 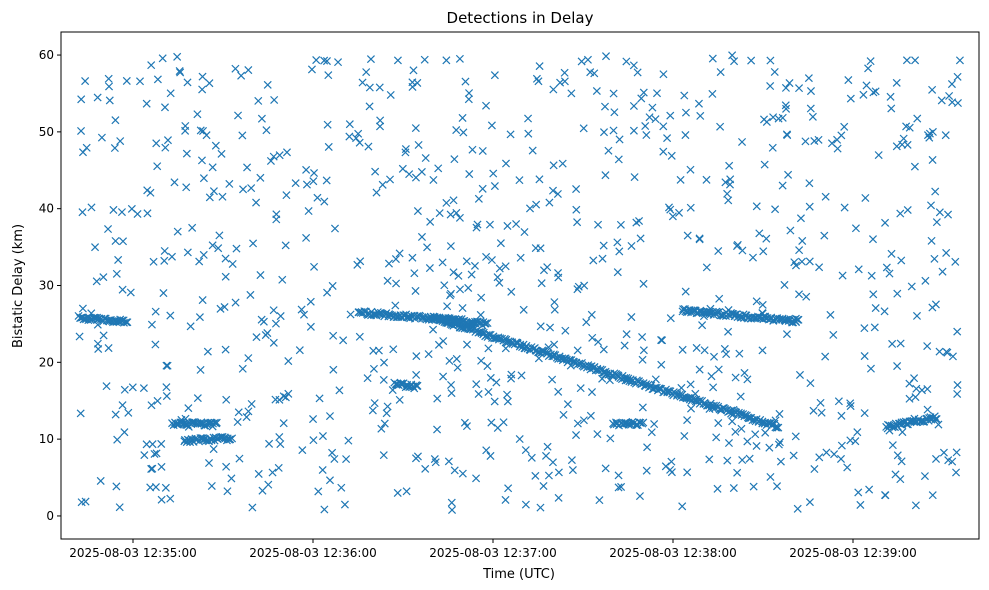 What do you see at coordinates (46, 132) in the screenshot?
I see `y-tick-label: 50` at bounding box center [46, 132].